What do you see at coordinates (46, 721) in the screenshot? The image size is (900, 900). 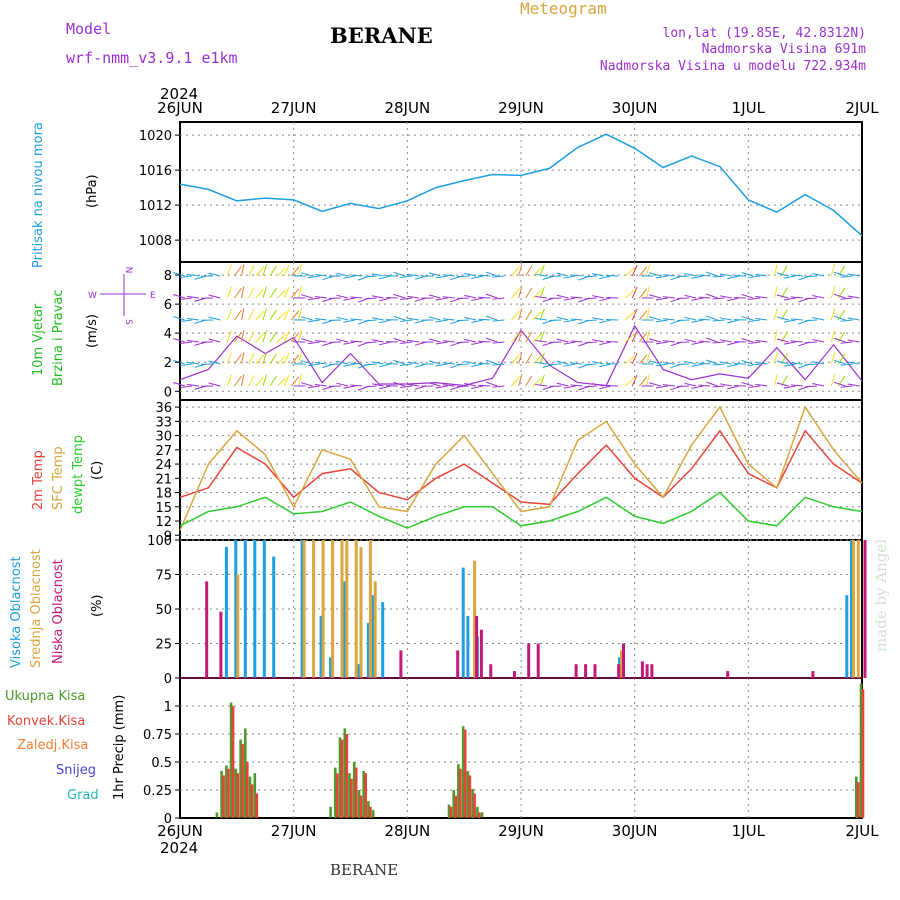 I see `precip-legend-conv: Konvek.Kisa` at bounding box center [46, 721].